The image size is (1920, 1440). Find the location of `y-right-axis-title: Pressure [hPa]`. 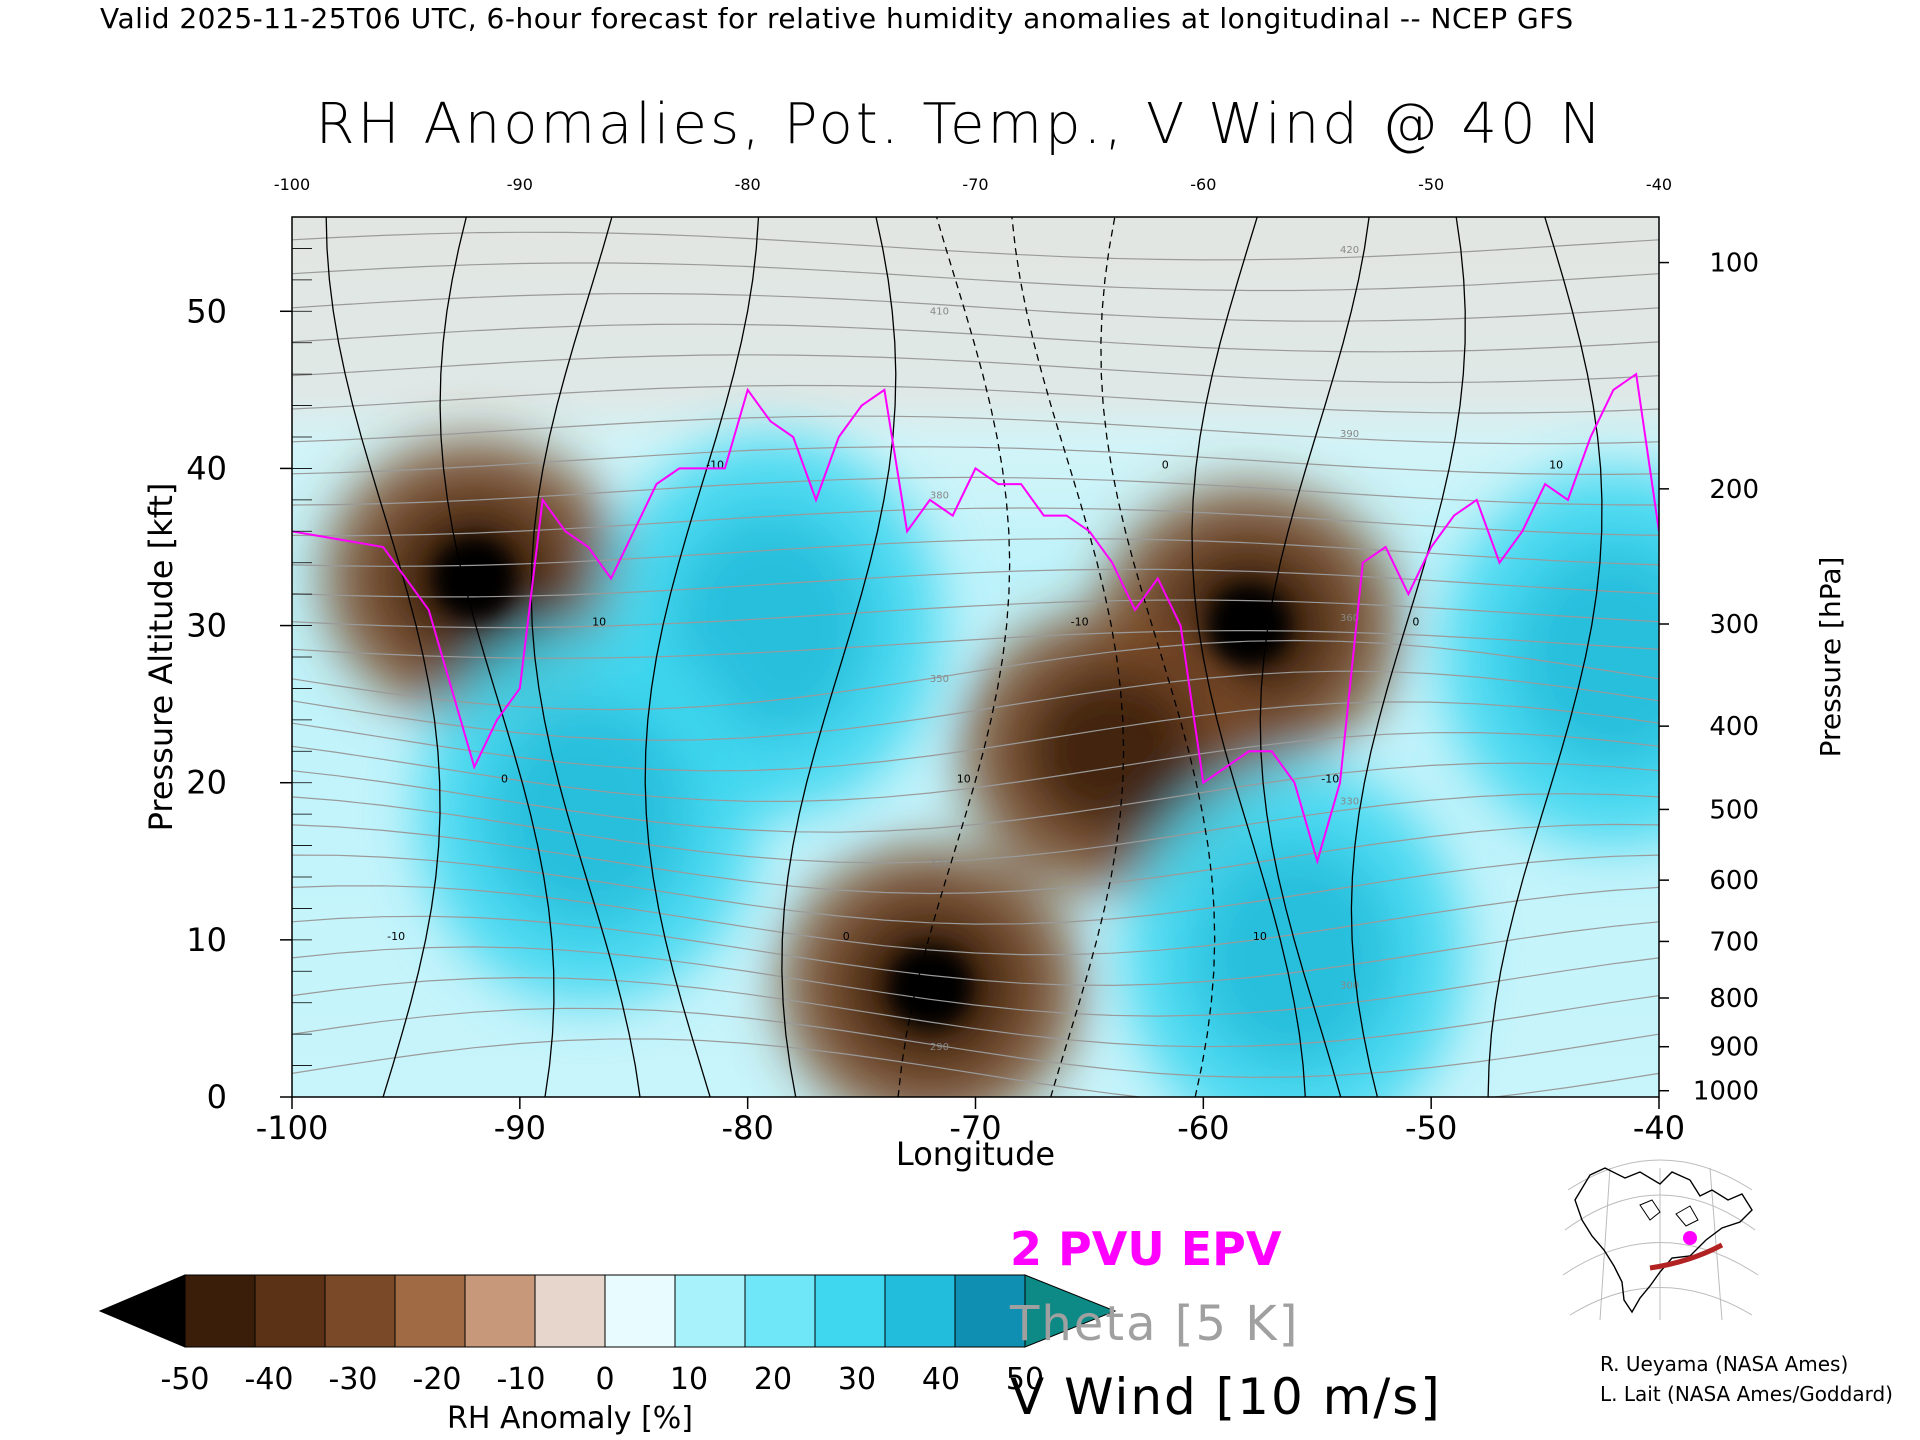

y-right-axis-title: Pressure [hPa] is located at coordinates (1830, 657).